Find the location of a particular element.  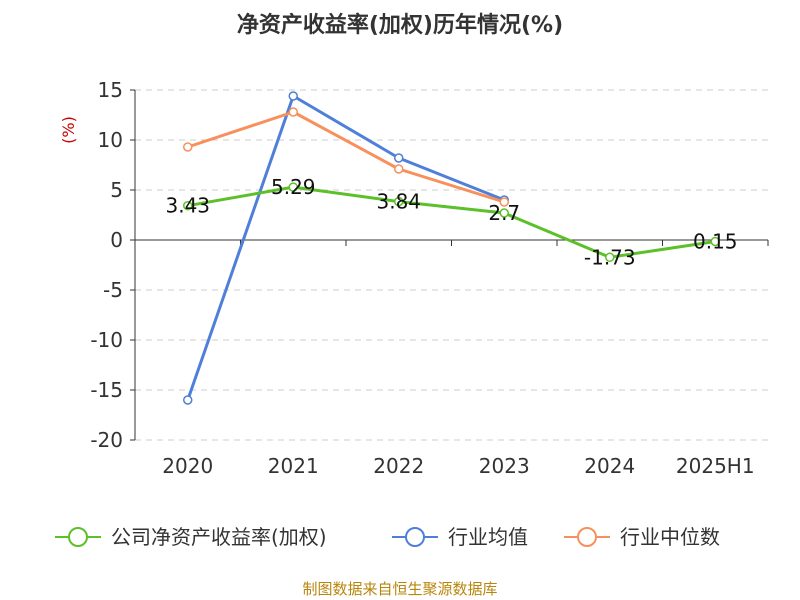

data-label: 2.7 is located at coordinates (504, 213).